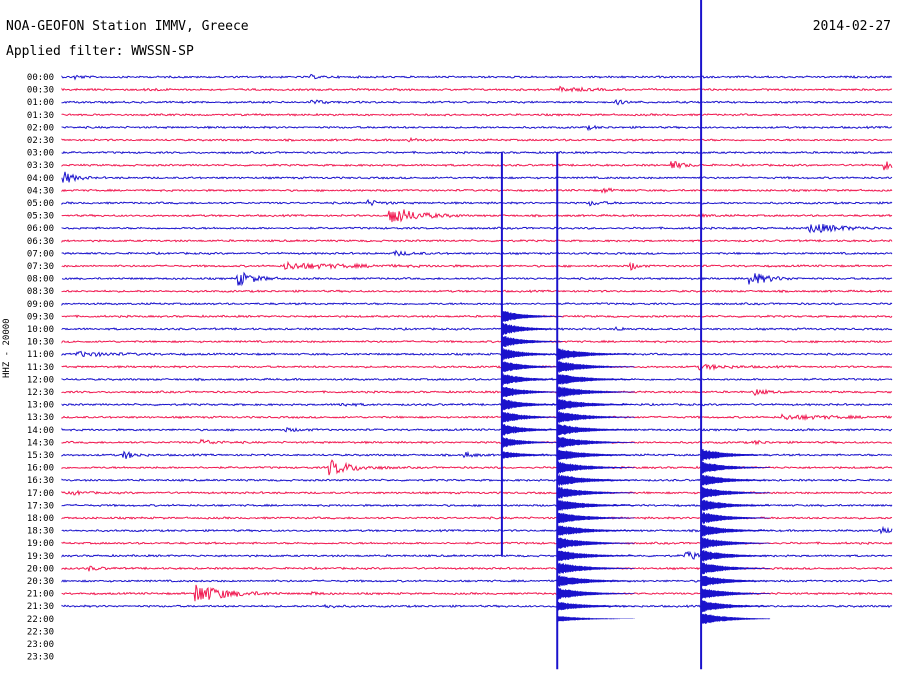  What do you see at coordinates (40, 343) in the screenshot?
I see `row-time-label: 10:30` at bounding box center [40, 343].